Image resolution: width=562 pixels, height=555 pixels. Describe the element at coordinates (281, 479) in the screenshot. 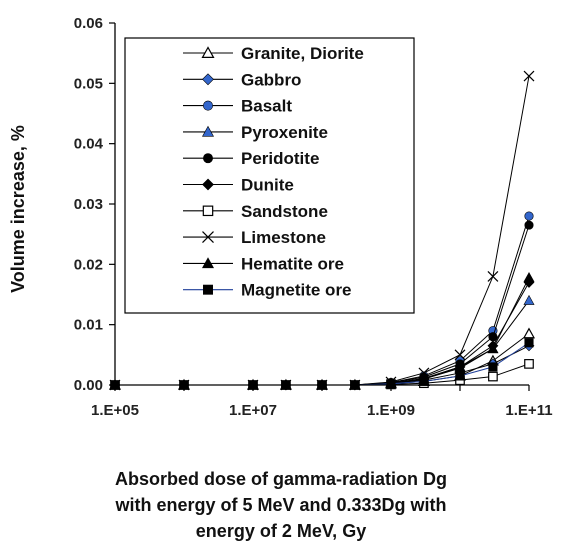

I see `x-axis-label-line-1: Absorbed dose of gamma-radiation Dg` at that location.